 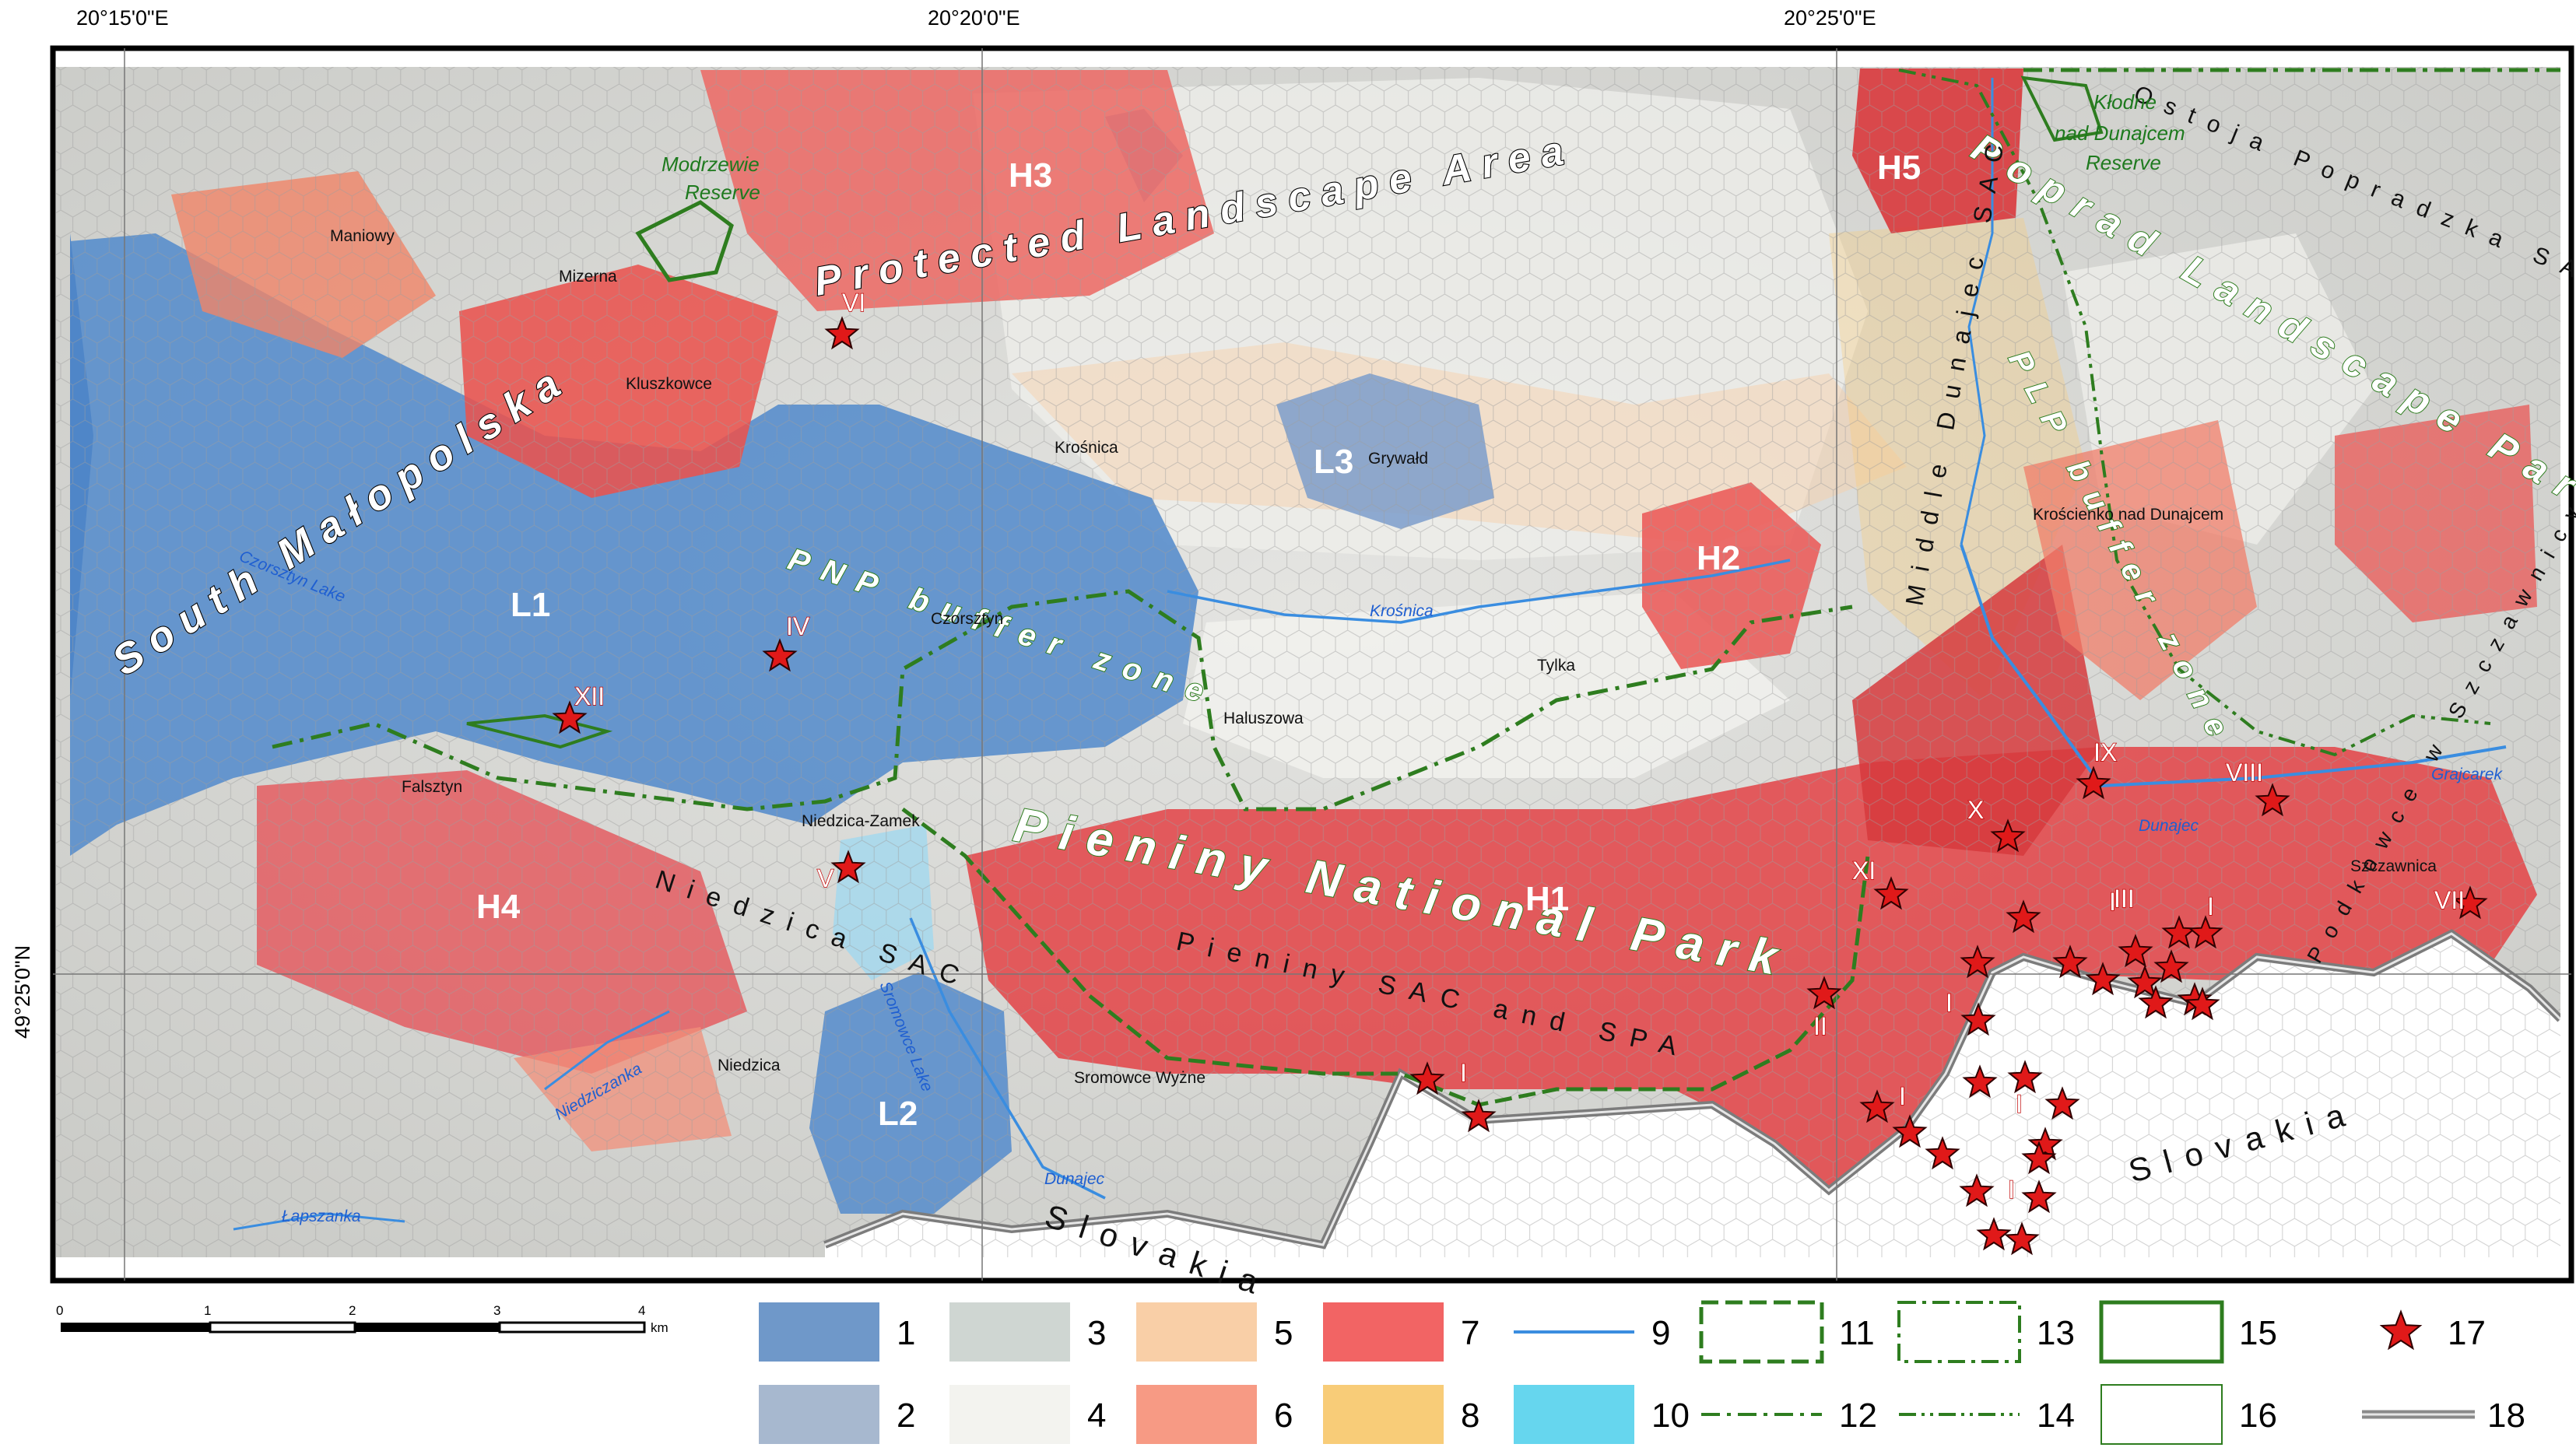 I want to click on legend-item-9: 9, so click(x=1592, y=1333).